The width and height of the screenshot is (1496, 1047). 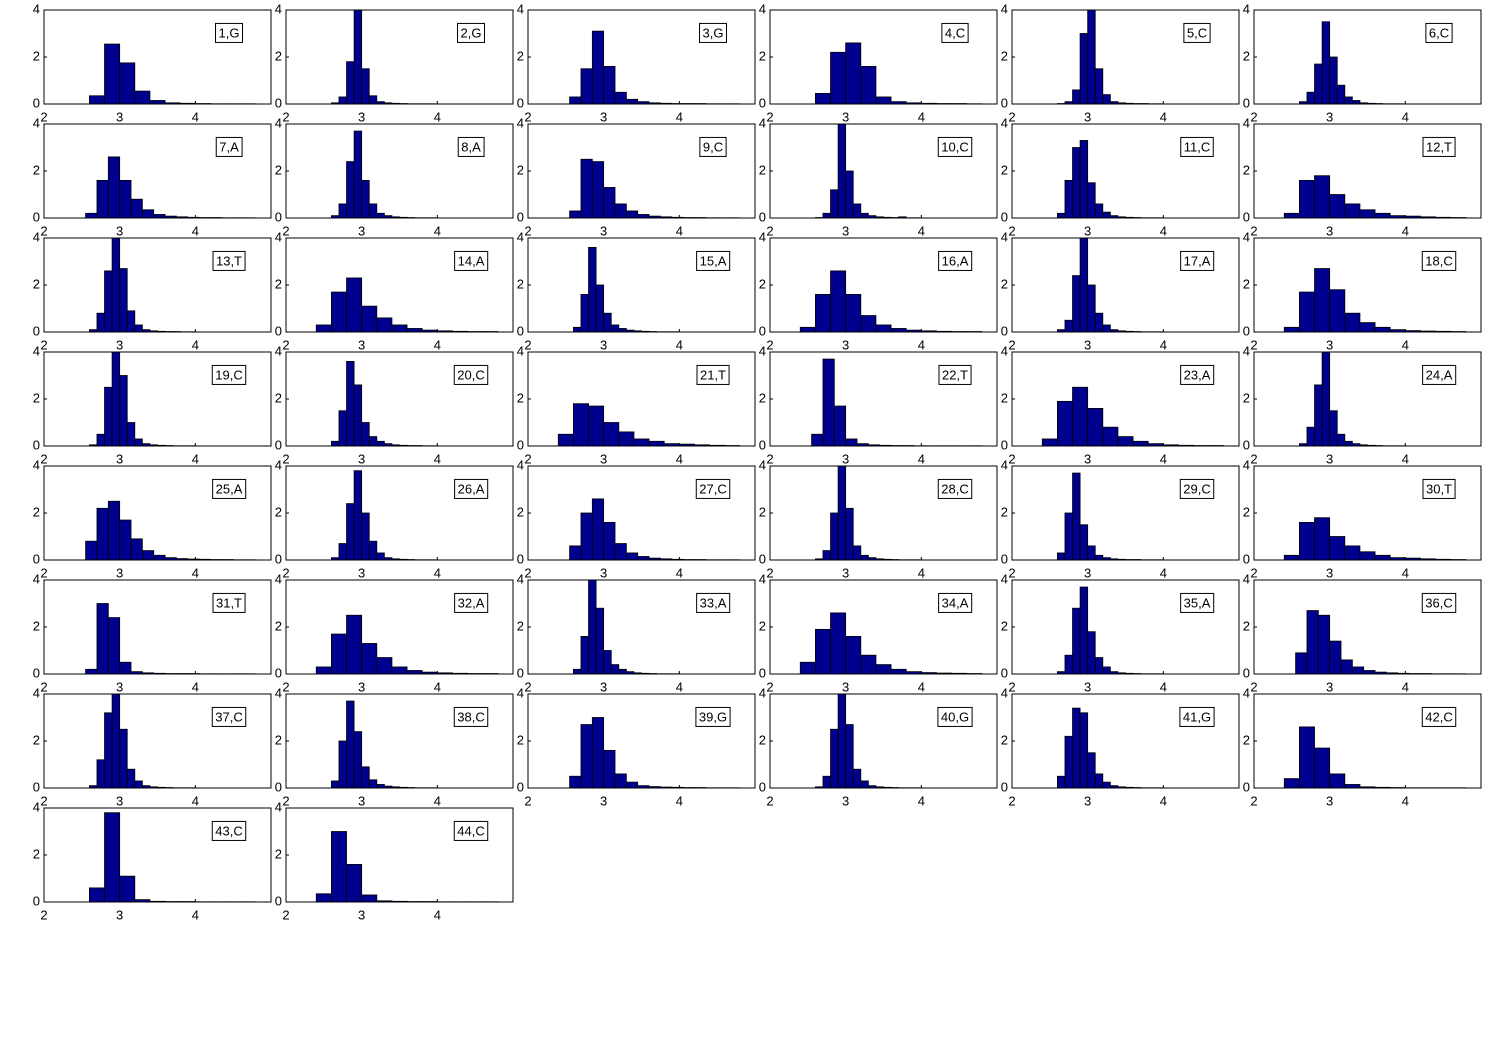 I want to click on panel-label: 4,C, so click(x=955, y=32).